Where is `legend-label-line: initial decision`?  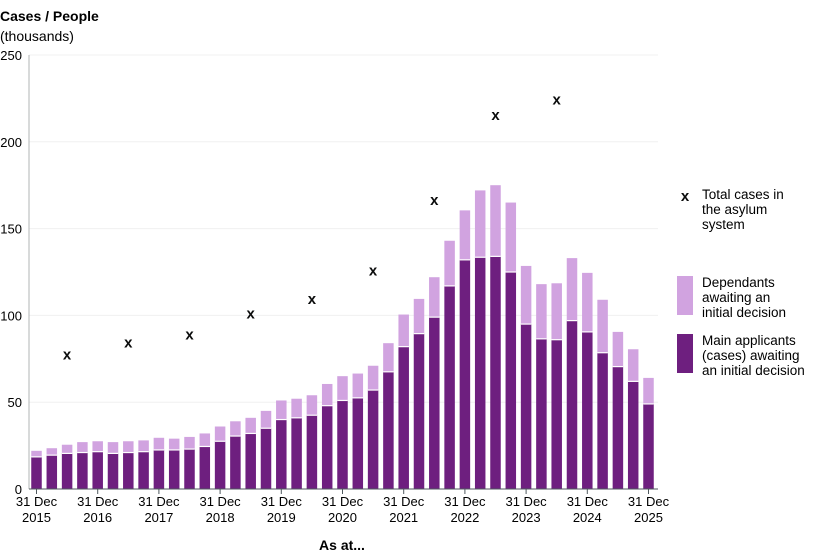 legend-label-line: initial decision is located at coordinates (744, 312).